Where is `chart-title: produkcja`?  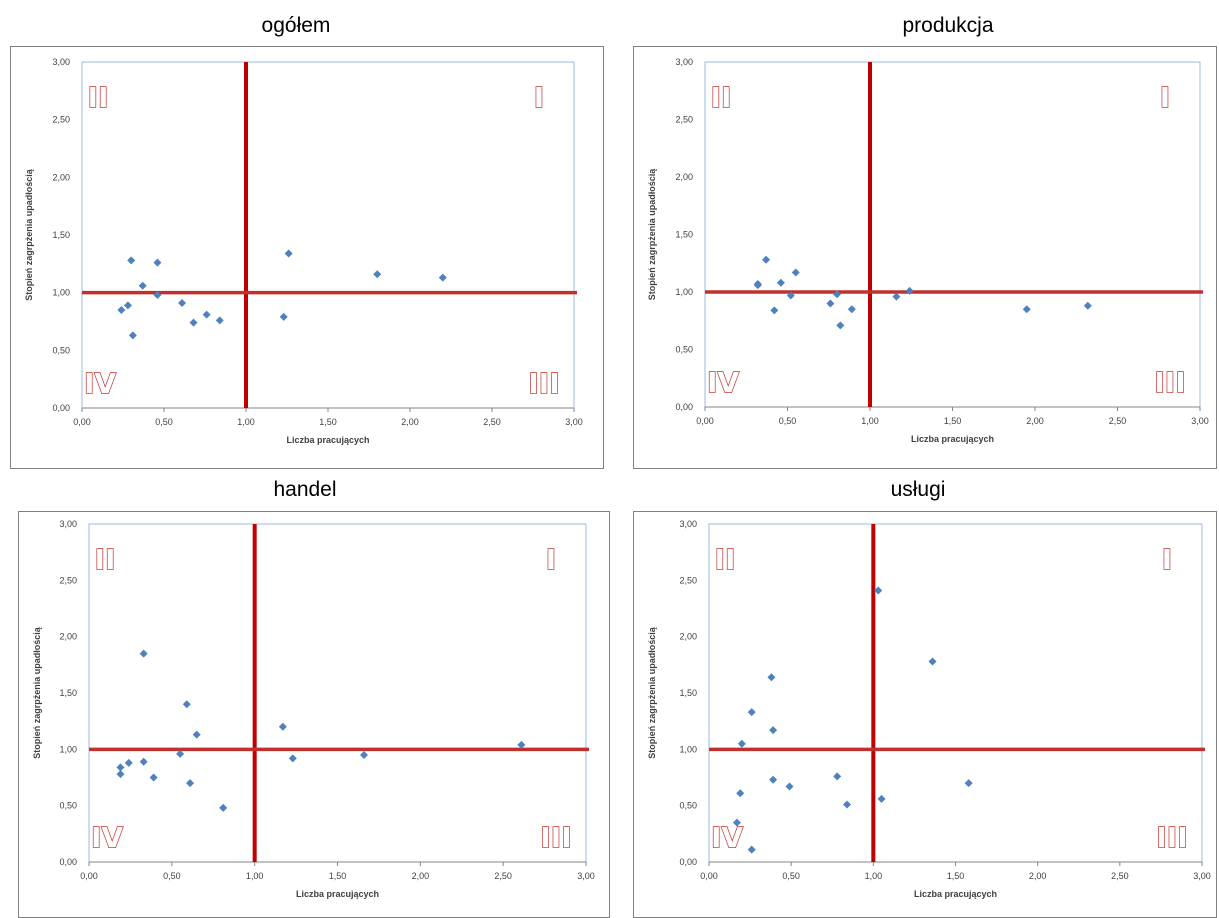 chart-title: produkcja is located at coordinates (948, 25).